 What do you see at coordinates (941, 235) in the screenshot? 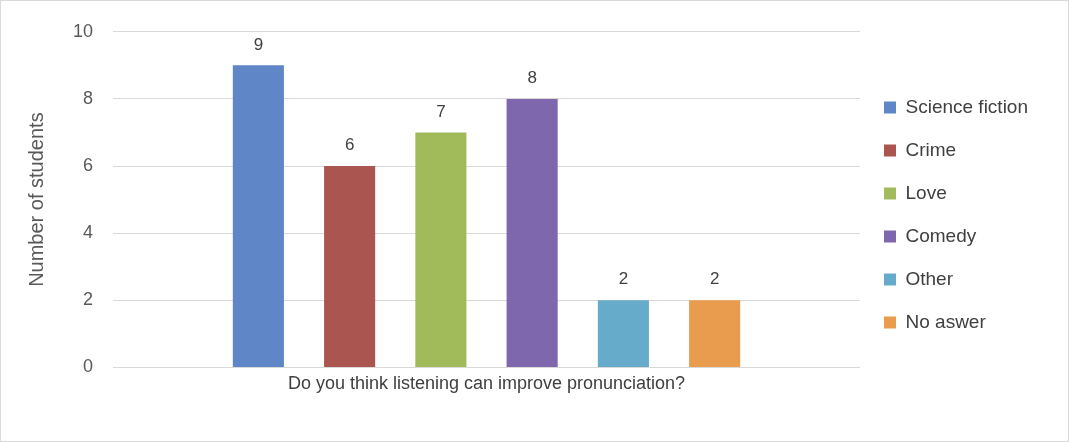
I see `legend-label: Comedy` at bounding box center [941, 235].